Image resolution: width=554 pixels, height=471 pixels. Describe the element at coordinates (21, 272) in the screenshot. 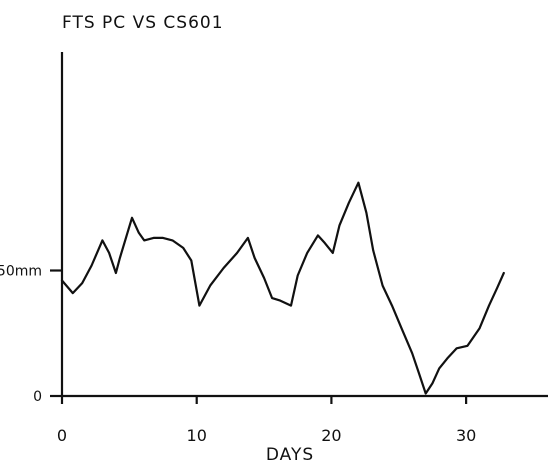

I see `y-tick-label: 50mm` at that location.